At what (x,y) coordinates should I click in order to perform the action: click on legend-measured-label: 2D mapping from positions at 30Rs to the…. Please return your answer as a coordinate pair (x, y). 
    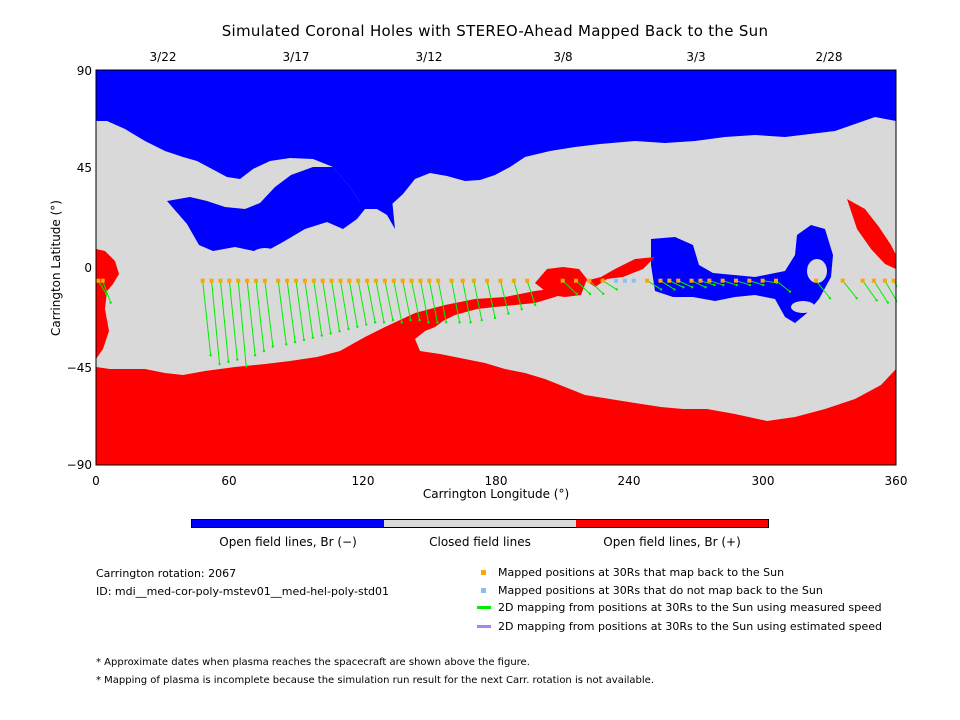
    Looking at the image, I should click on (690, 607).